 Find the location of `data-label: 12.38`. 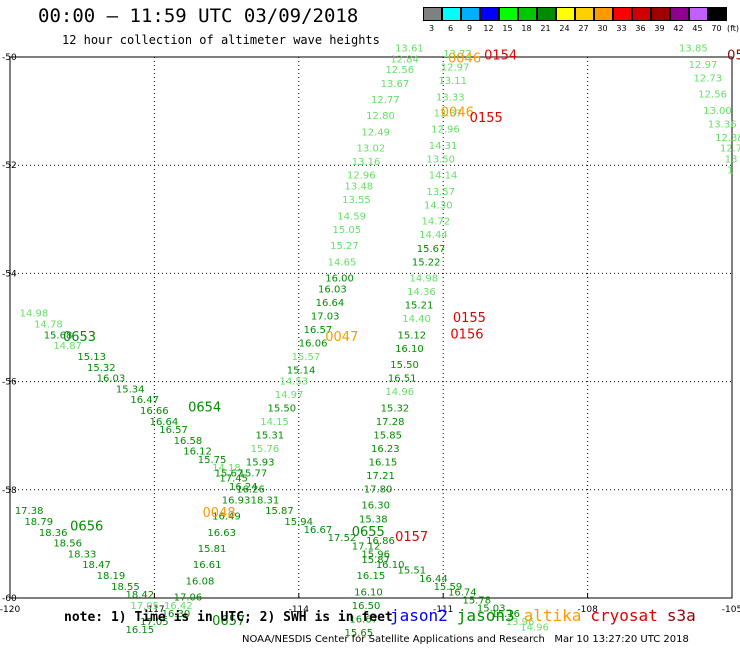

data-label: 12.38 is located at coordinates (727, 138).